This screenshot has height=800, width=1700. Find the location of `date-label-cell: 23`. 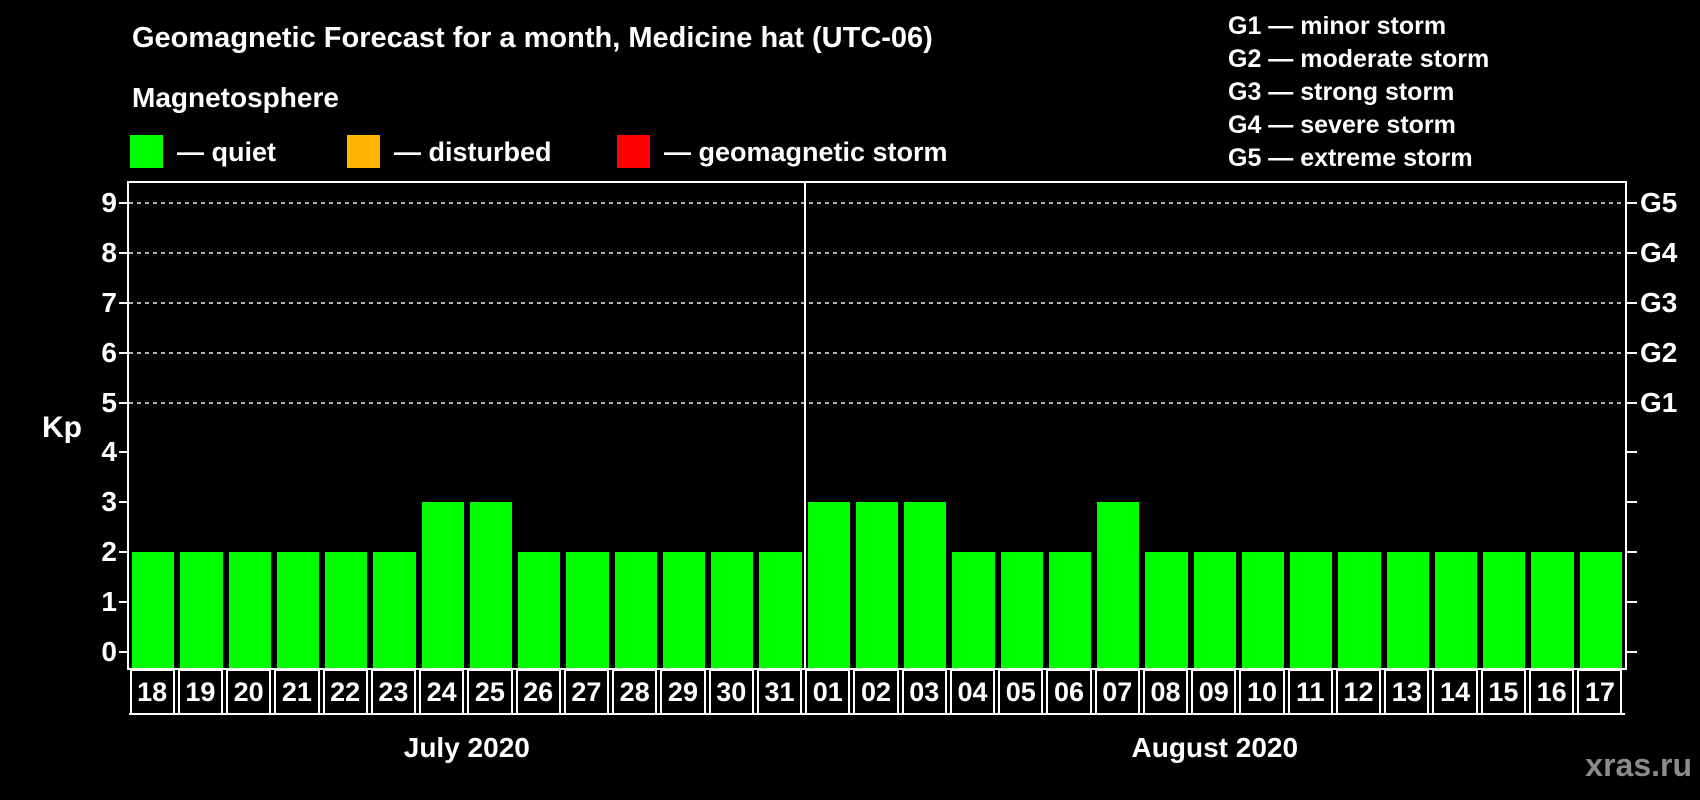

date-label-cell: 23 is located at coordinates (393, 692).